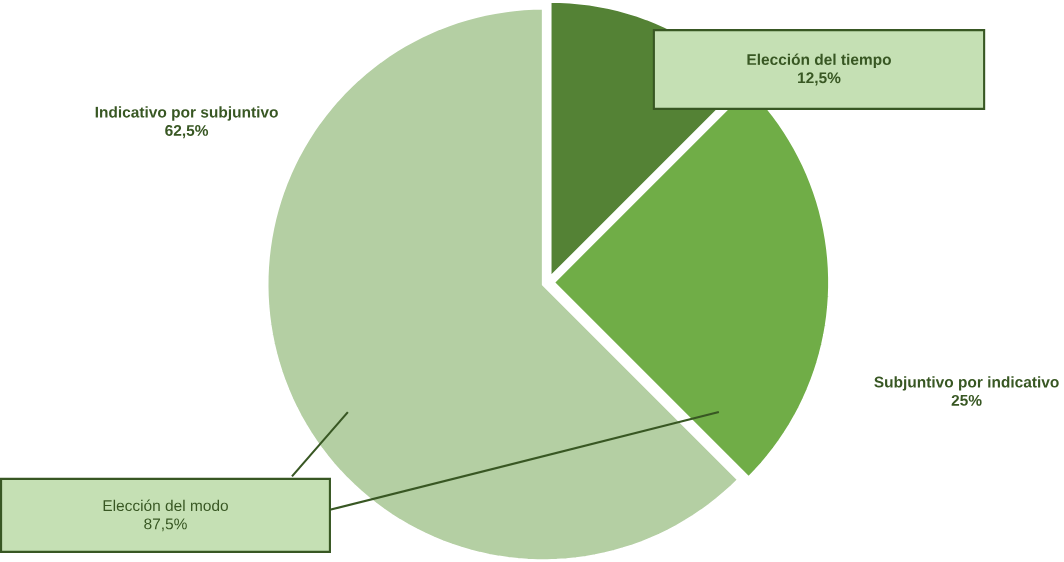 This screenshot has height=562, width=1064. I want to click on slice-label: Subjuntivo por indicativo, so click(966, 383).